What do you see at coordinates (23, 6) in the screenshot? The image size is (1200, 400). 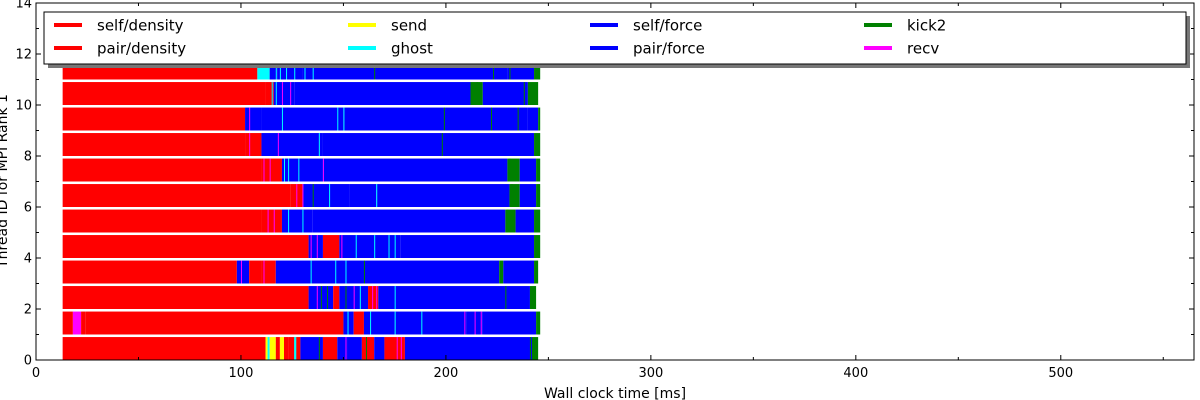 I see `y-tick-label: 14` at bounding box center [23, 6].